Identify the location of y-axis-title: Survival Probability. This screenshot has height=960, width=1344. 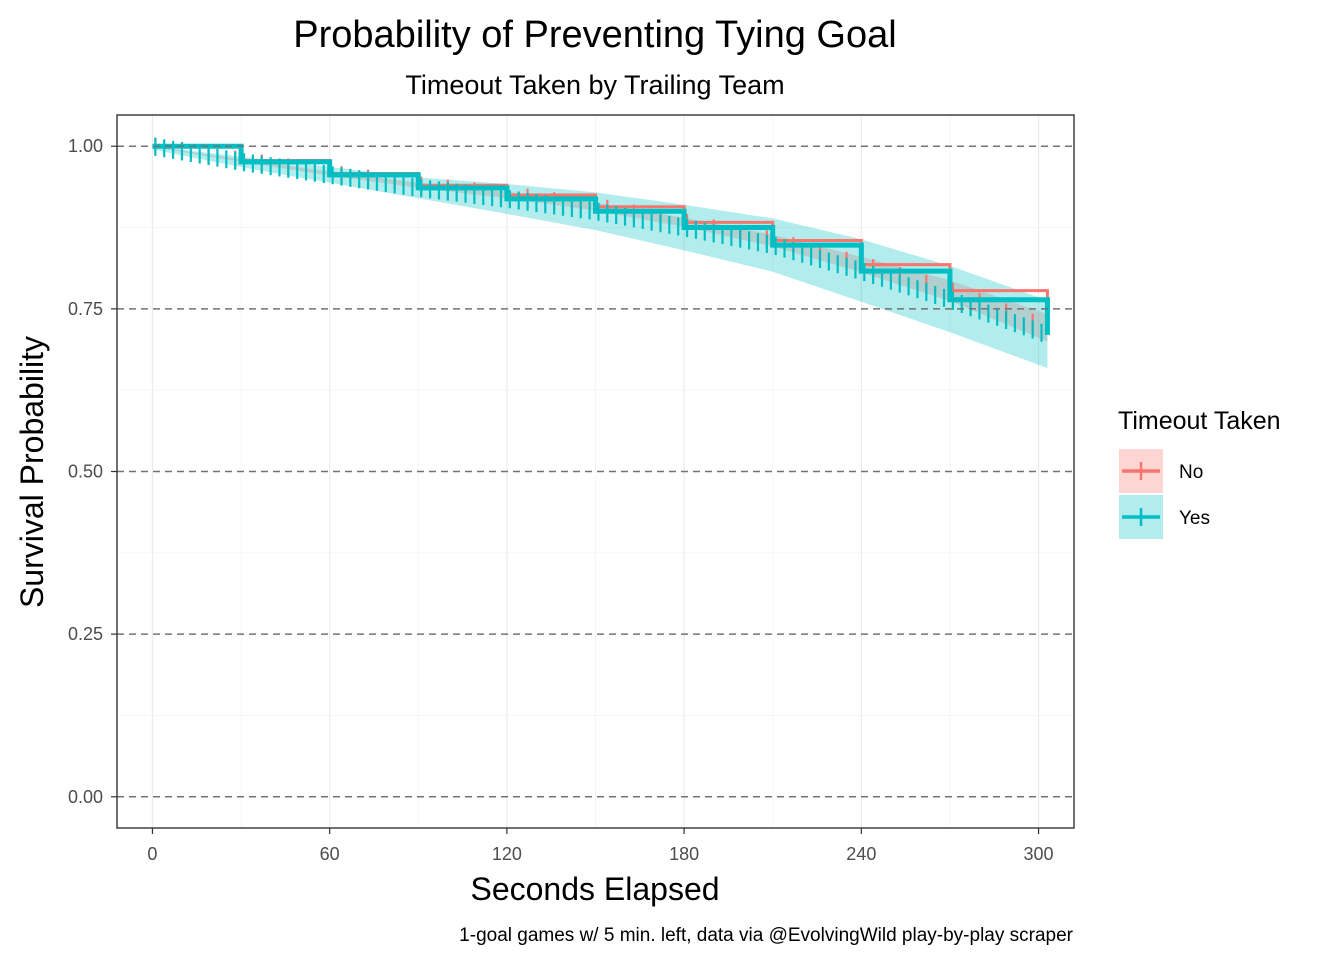
(32, 472).